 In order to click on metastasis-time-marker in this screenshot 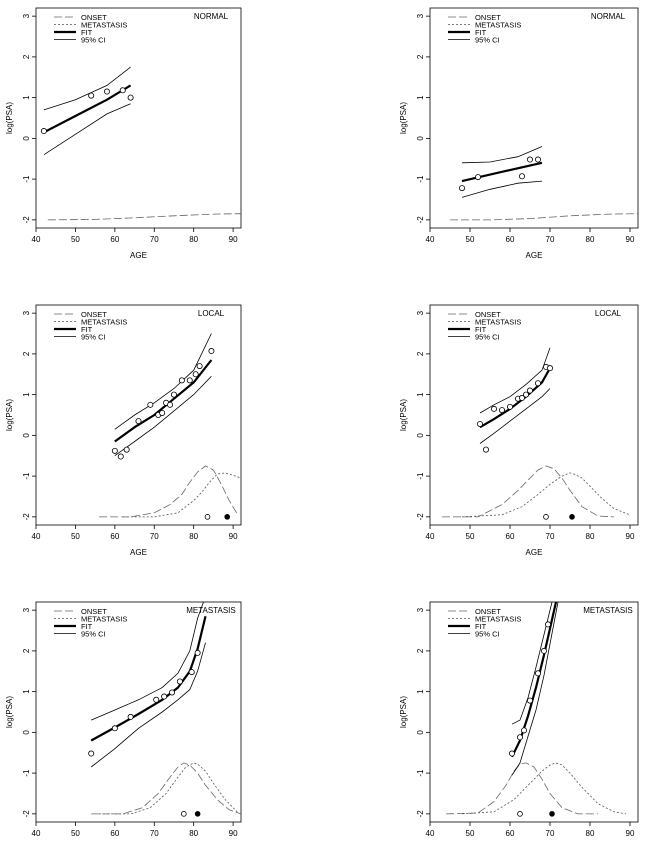, I will do `click(197, 814)`.